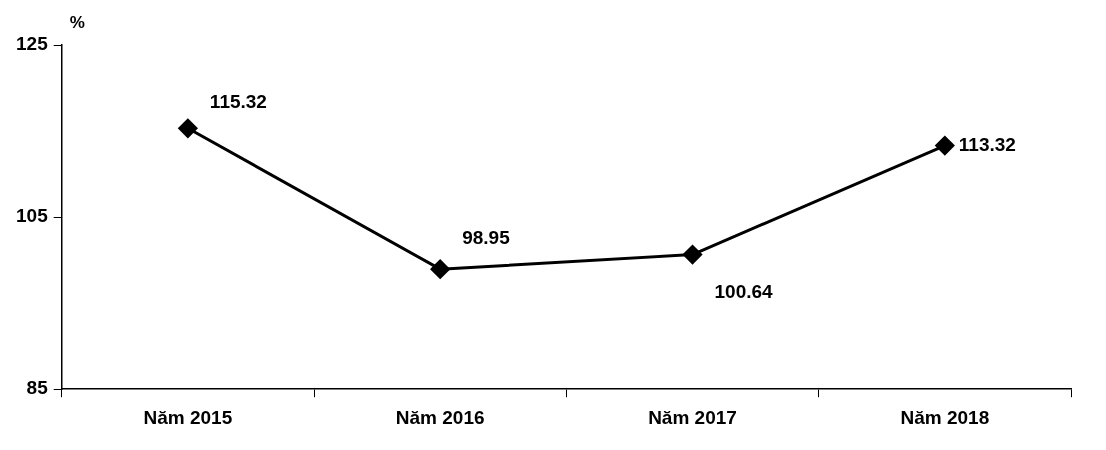 This screenshot has height=450, width=1106. What do you see at coordinates (238, 101) in the screenshot?
I see `data-label: 115.32` at bounding box center [238, 101].